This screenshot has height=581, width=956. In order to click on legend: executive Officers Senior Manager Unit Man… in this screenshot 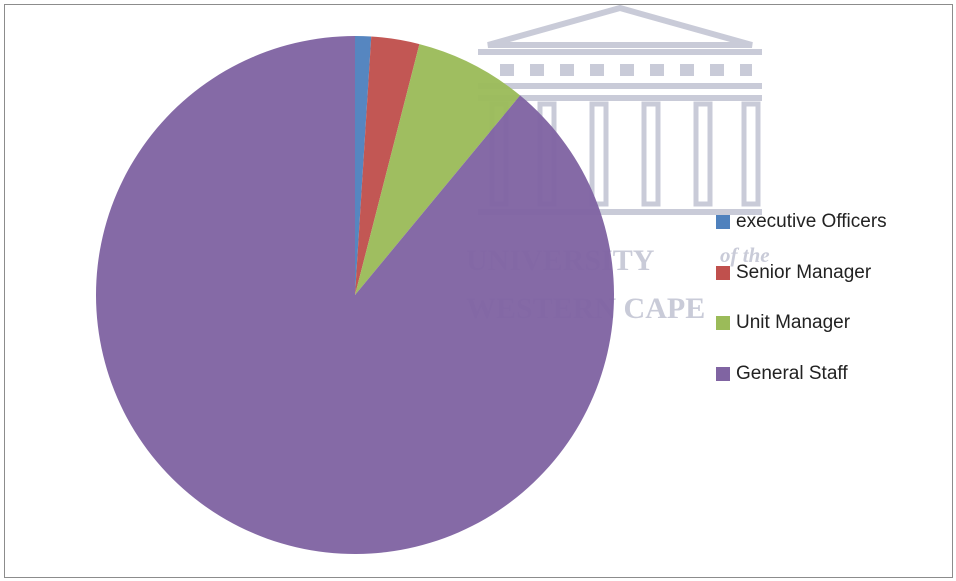, I will do `click(832, 310)`.